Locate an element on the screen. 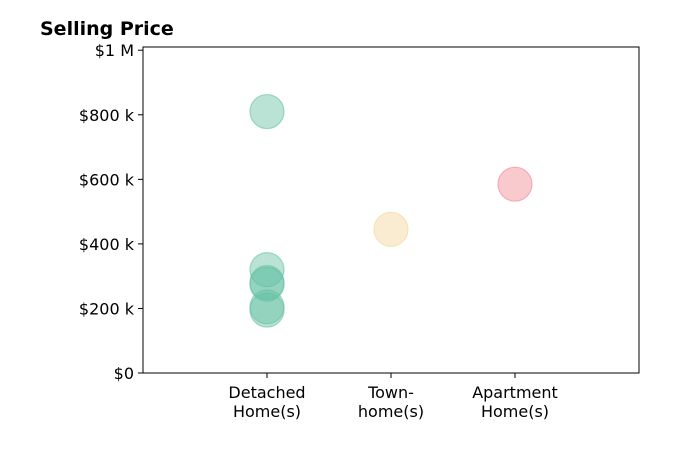 The image size is (679, 462). chart-title: Selling Price is located at coordinates (107, 29).